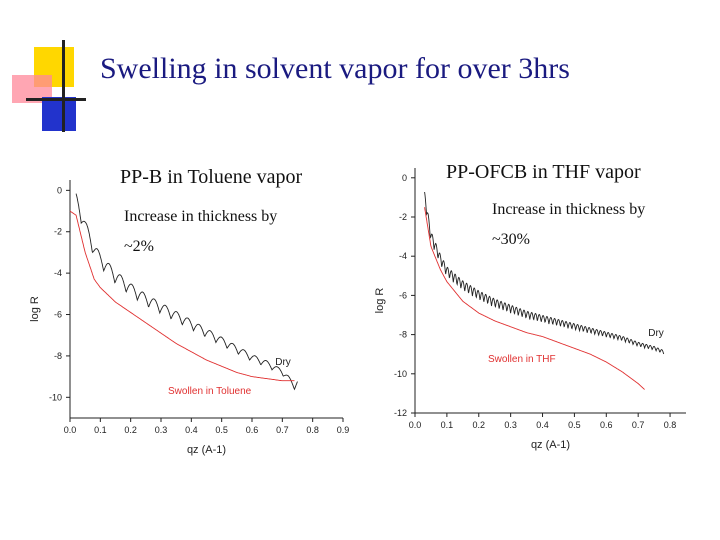 The height and width of the screenshot is (540, 720). Describe the element at coordinates (211, 177) in the screenshot. I see `chart-left-title: PP-B in Toluene vapor` at that location.